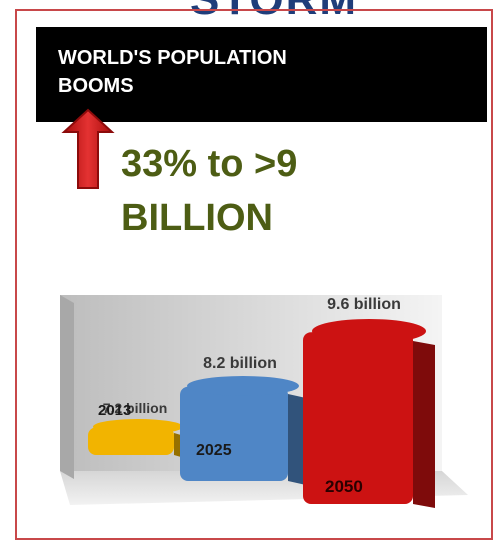 This screenshot has width=497, height=547. Describe the element at coordinates (96, 86) in the screenshot. I see `banner-title-line2: BOOMS` at that location.